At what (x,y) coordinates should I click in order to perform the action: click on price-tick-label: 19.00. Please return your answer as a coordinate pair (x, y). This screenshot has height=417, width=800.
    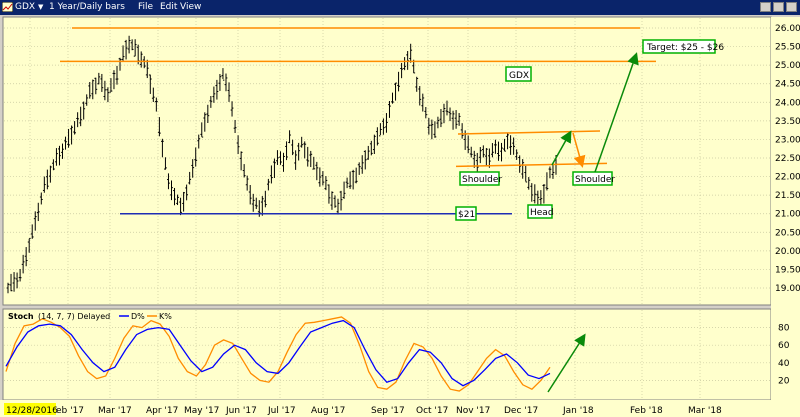
    Looking at the image, I should click on (787, 289).